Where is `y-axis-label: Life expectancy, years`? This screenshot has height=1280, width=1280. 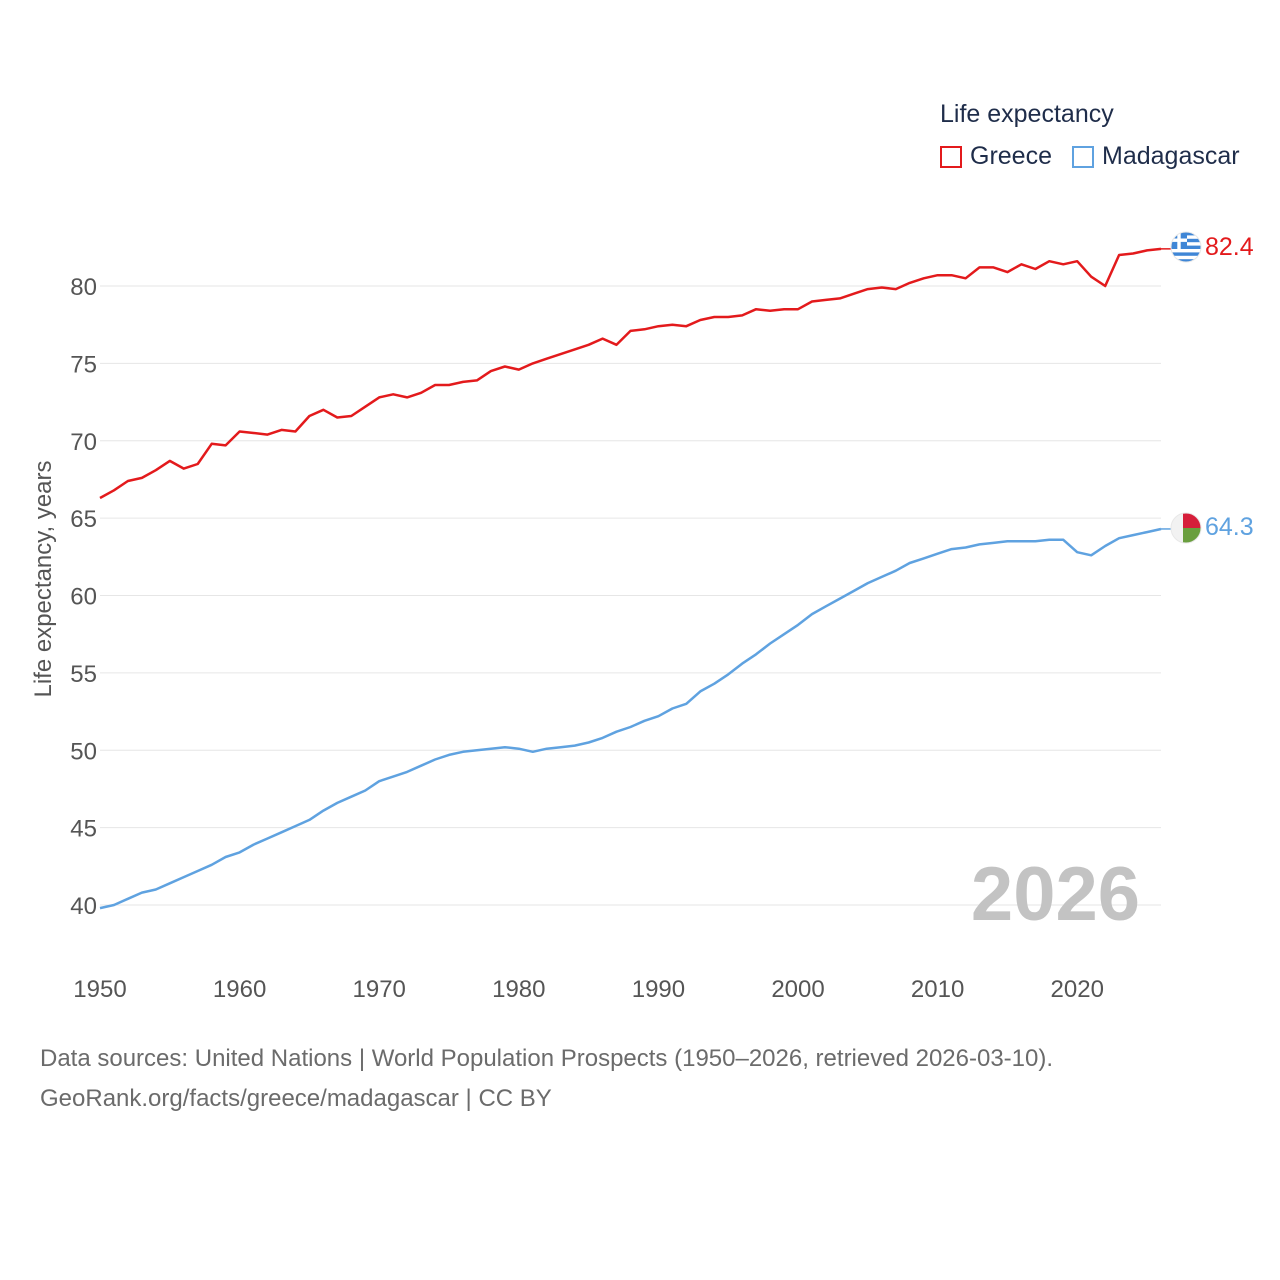
y-axis-label: Life expectancy, years is located at coordinates (43, 578).